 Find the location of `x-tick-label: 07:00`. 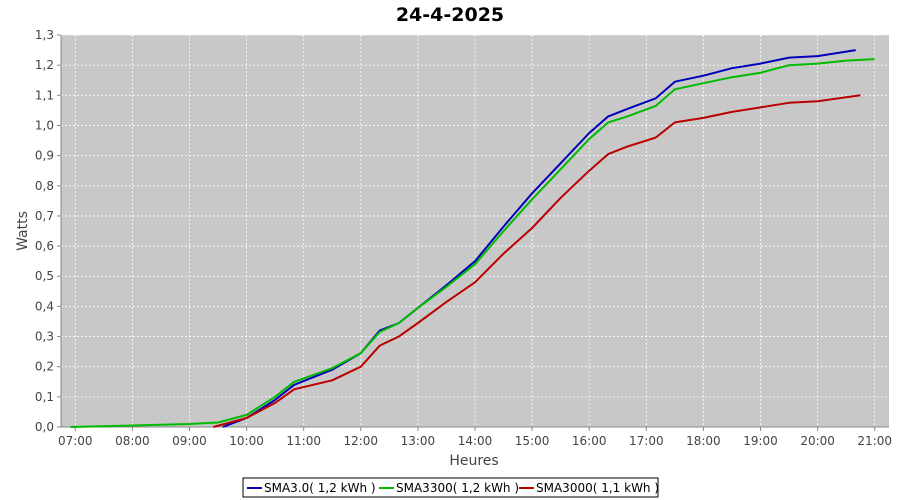

x-tick-label: 07:00 is located at coordinates (75, 441).